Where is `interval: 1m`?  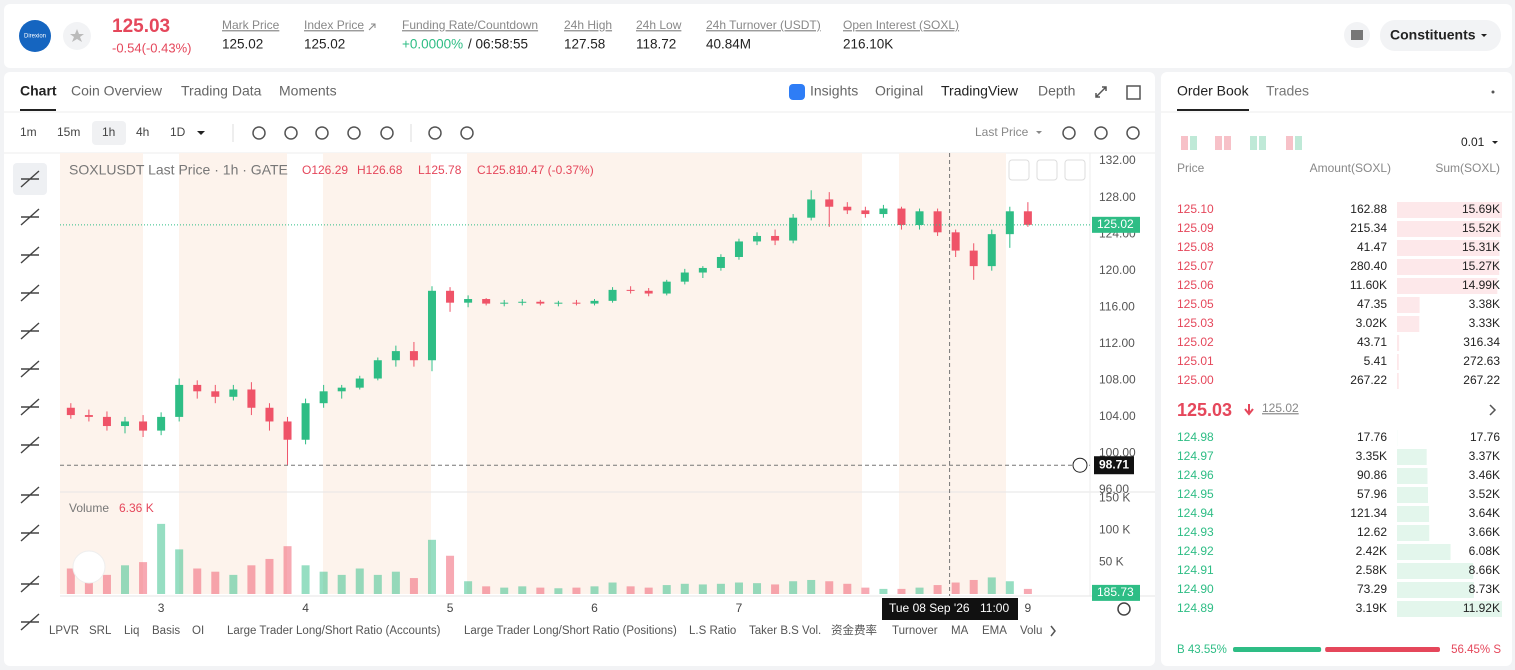
interval: 1m is located at coordinates (28, 132).